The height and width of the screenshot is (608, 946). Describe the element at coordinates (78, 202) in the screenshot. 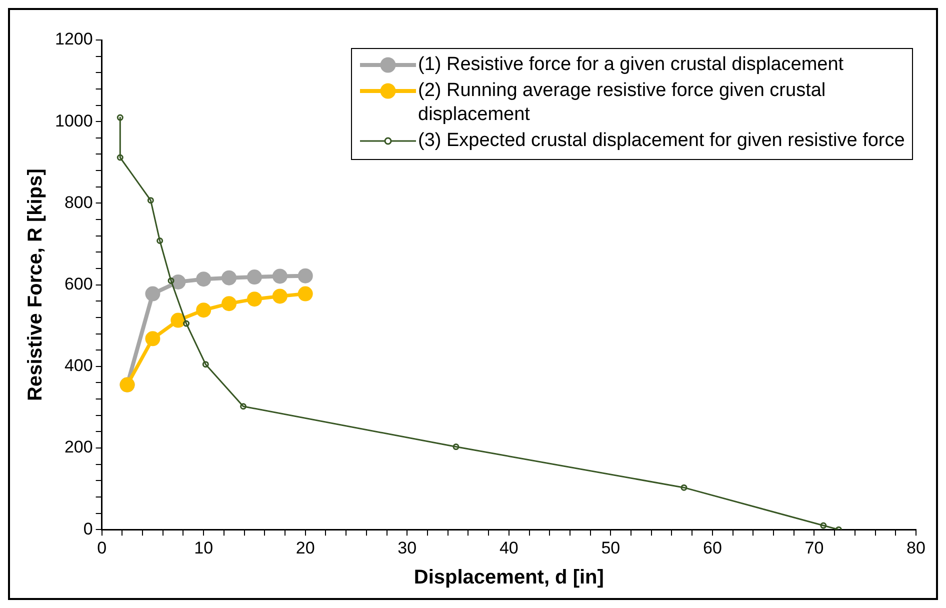

I see `y-tick-label: 800` at that location.